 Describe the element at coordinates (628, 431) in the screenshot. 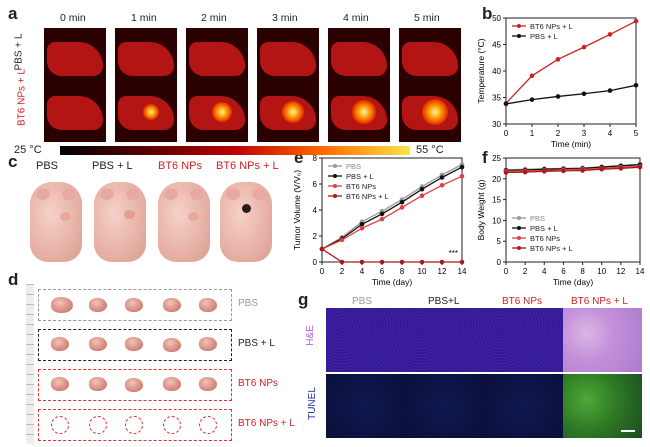

I see `scale-bar` at that location.